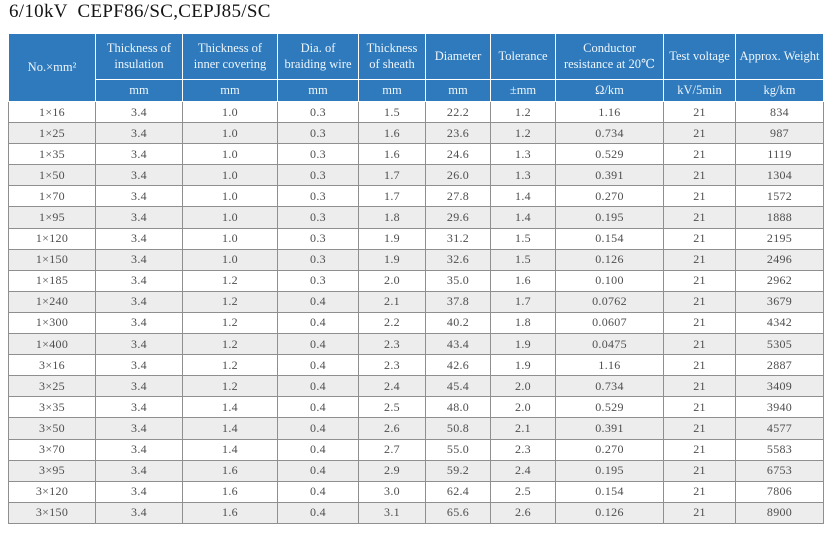  Describe the element at coordinates (779, 154) in the screenshot. I see `cell-value: 1119` at that location.